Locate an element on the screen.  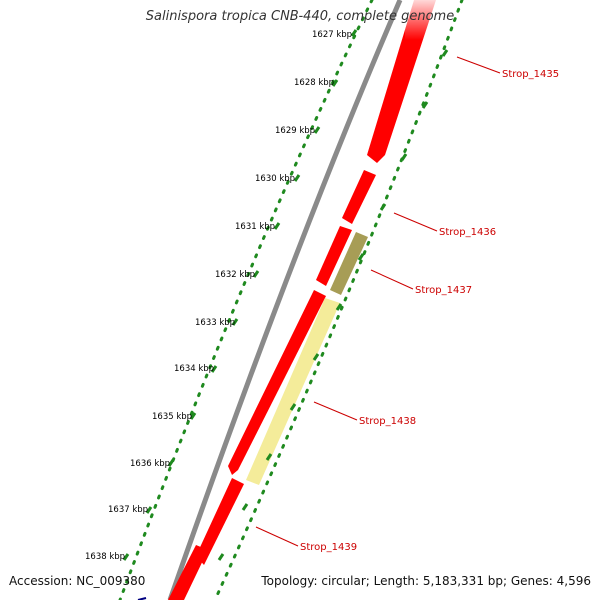
accession-text: Accession: NC_009380 is located at coordinates (77, 581).